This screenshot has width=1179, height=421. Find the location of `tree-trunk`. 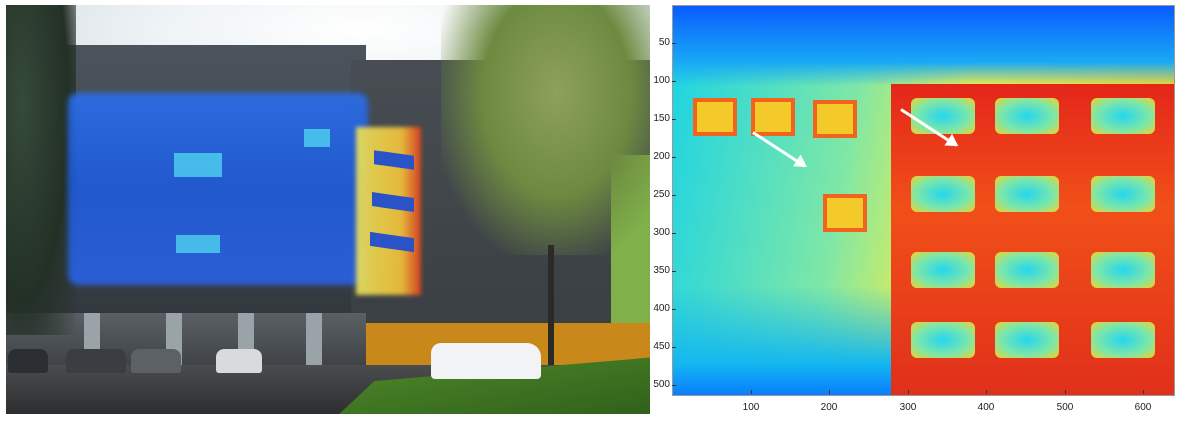

tree-trunk is located at coordinates (551, 305).